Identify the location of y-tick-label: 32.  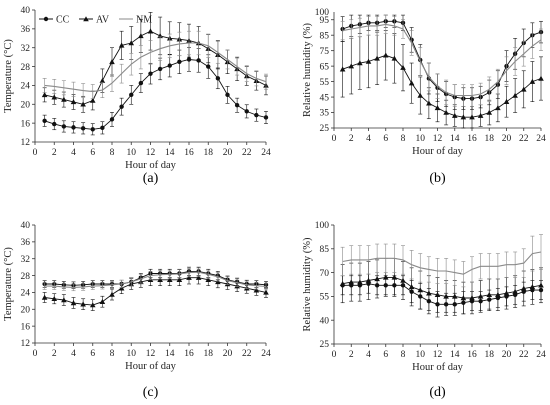
(26, 260).